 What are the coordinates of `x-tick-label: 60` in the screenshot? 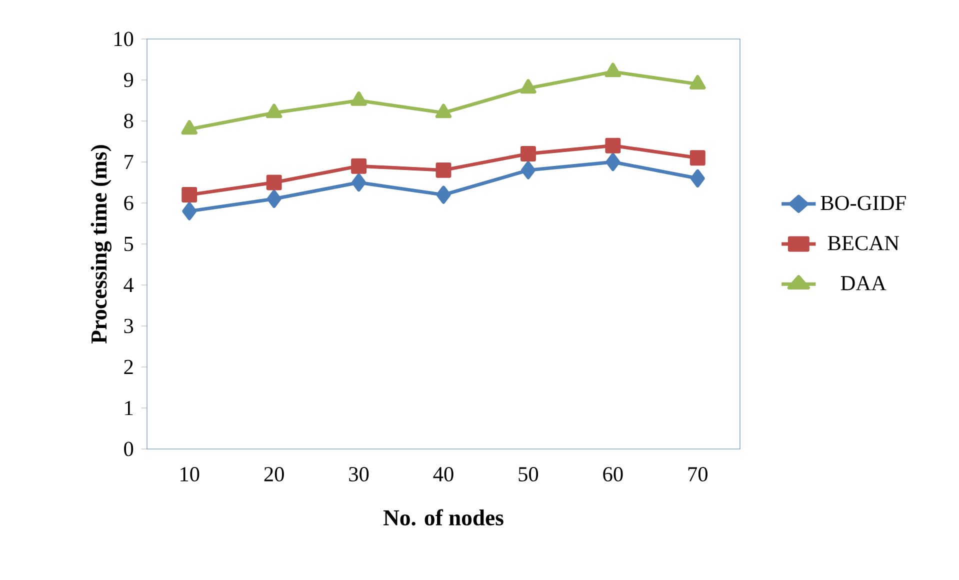 It's located at (613, 474).